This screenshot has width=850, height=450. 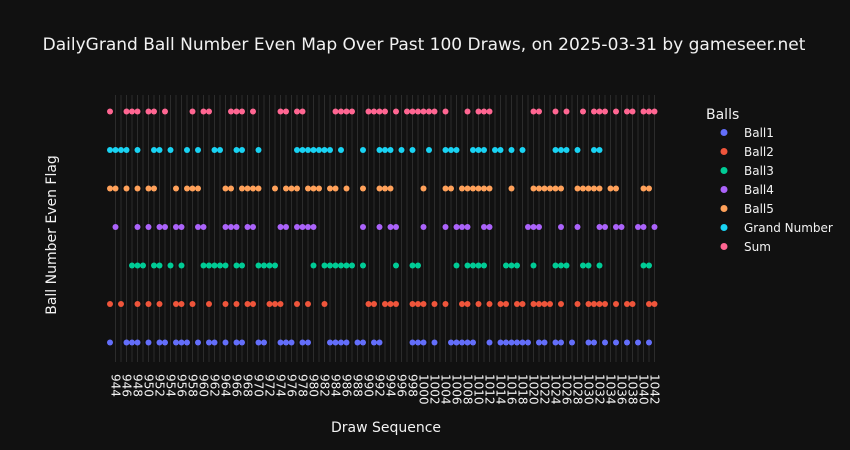 I want to click on x-tick-label: 1030, so click(x=589, y=389).